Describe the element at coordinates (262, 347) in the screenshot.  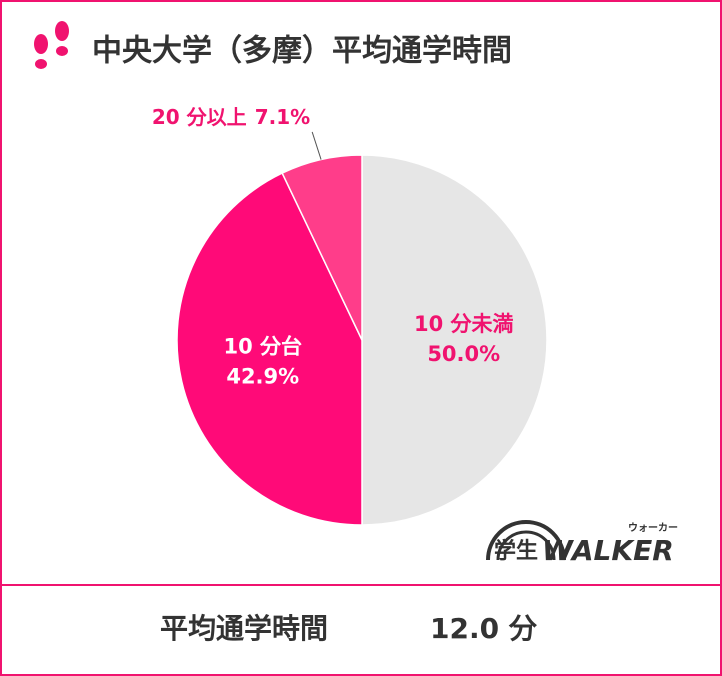
I see `slice-category: 10 分台` at that location.